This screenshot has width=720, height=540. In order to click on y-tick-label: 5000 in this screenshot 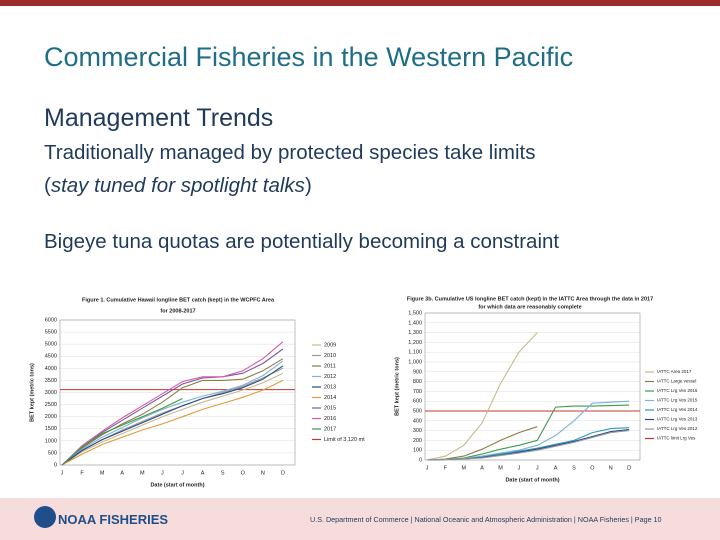, I will do `click(51, 345)`.